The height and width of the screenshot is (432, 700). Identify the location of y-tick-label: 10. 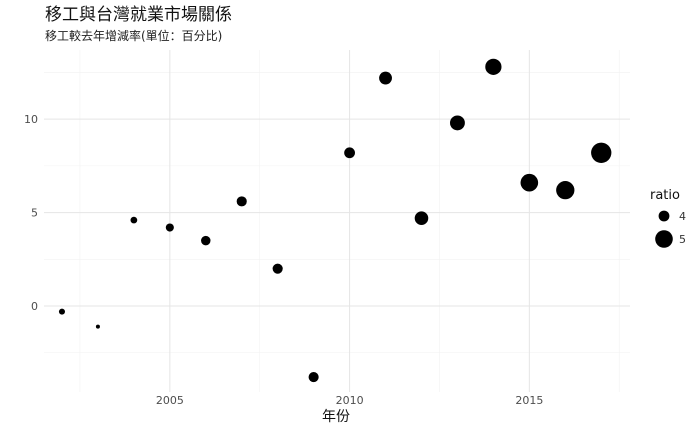
(31, 119).